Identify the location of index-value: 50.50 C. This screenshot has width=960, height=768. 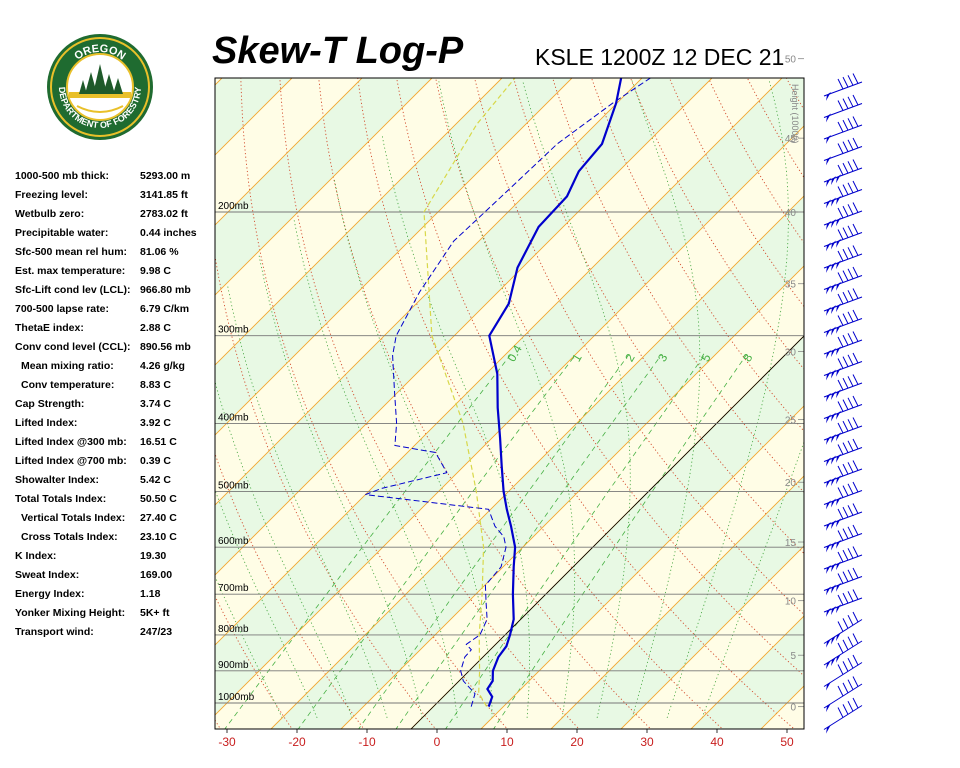
(158, 499).